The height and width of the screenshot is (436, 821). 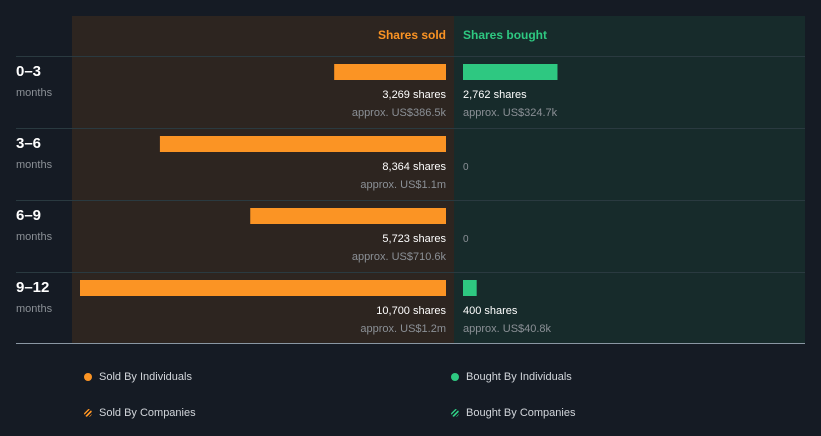 I want to click on legend-bought-individuals: Bought By Individuals, so click(x=511, y=377).